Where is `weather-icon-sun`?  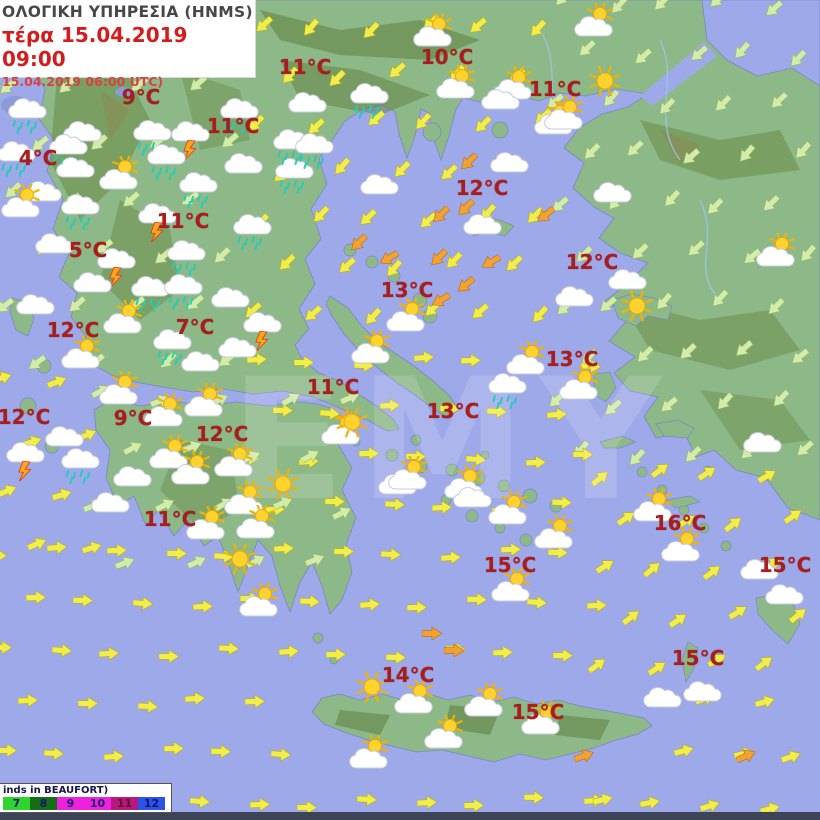 weather-icon-sun is located at coordinates (605, 81).